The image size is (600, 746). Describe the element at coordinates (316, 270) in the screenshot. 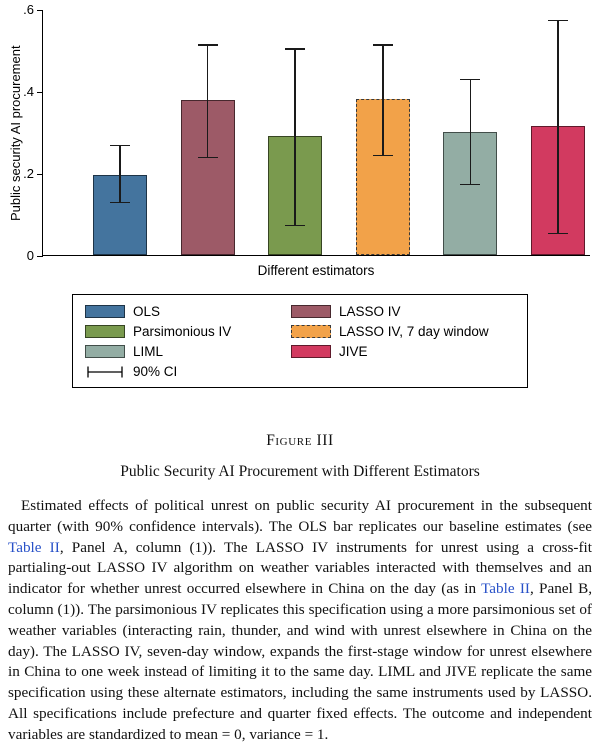

I see `x-axis-label: Different estimators` at that location.